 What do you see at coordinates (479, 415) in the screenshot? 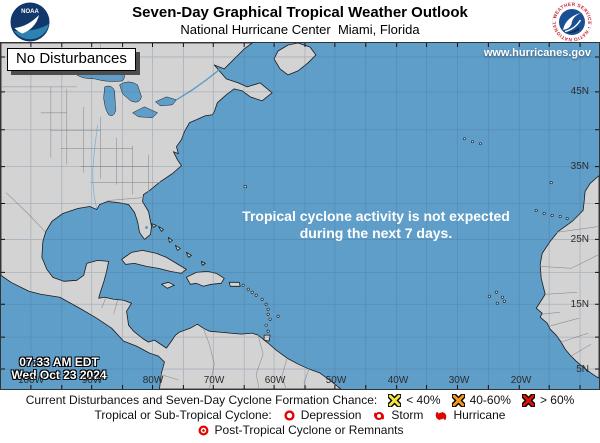
I see `hurricane-label: Hurricane` at bounding box center [479, 415].